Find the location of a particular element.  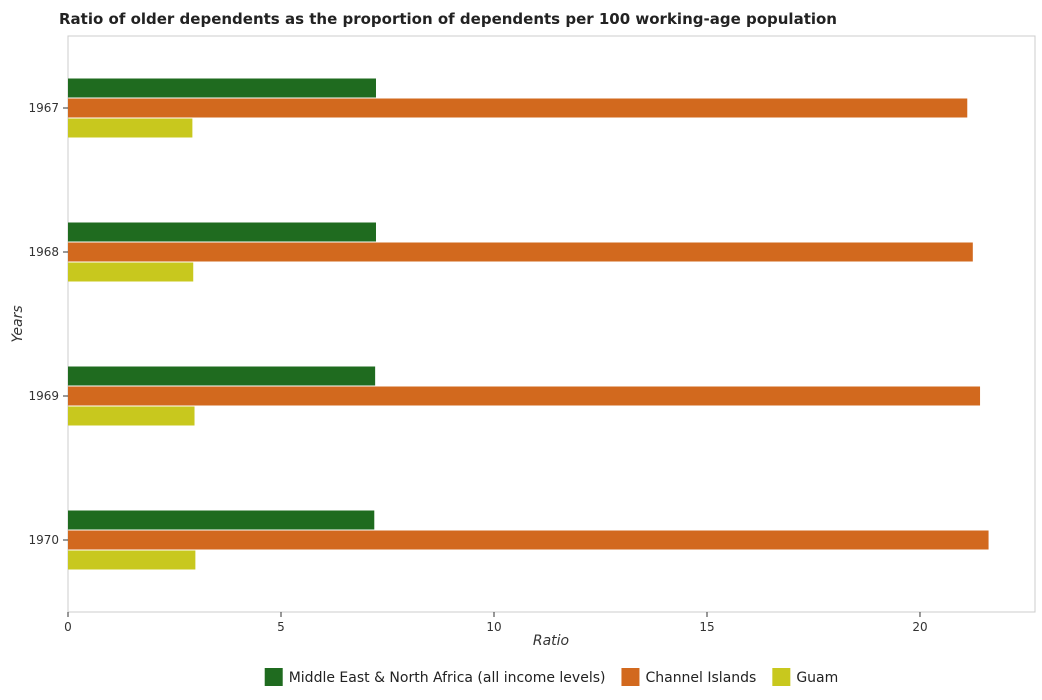

x-tick-label-0: 0 is located at coordinates (68, 627).